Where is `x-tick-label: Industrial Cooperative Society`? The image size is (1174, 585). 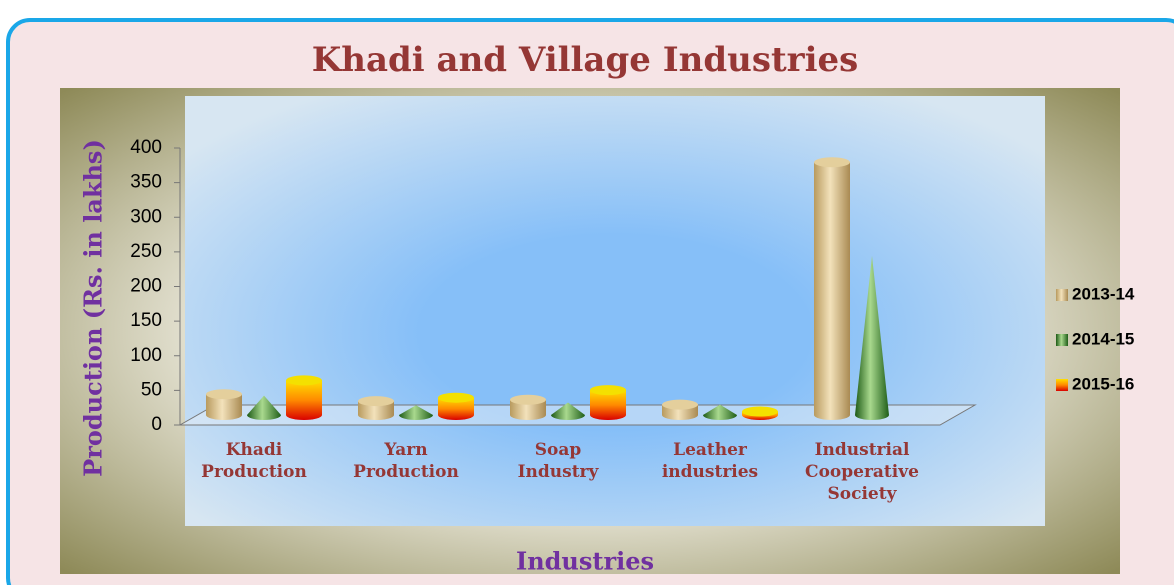 x-tick-label: Industrial Cooperative Society is located at coordinates (862, 472).